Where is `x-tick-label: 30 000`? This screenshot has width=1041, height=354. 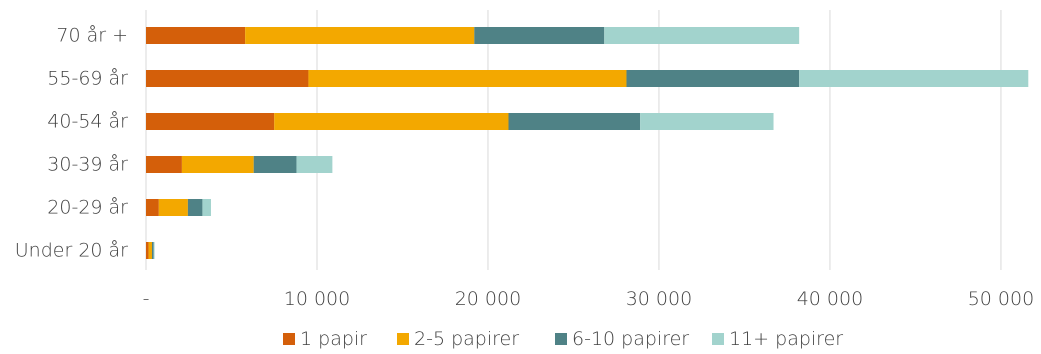
x-tick-label: 30 000 is located at coordinates (659, 299).